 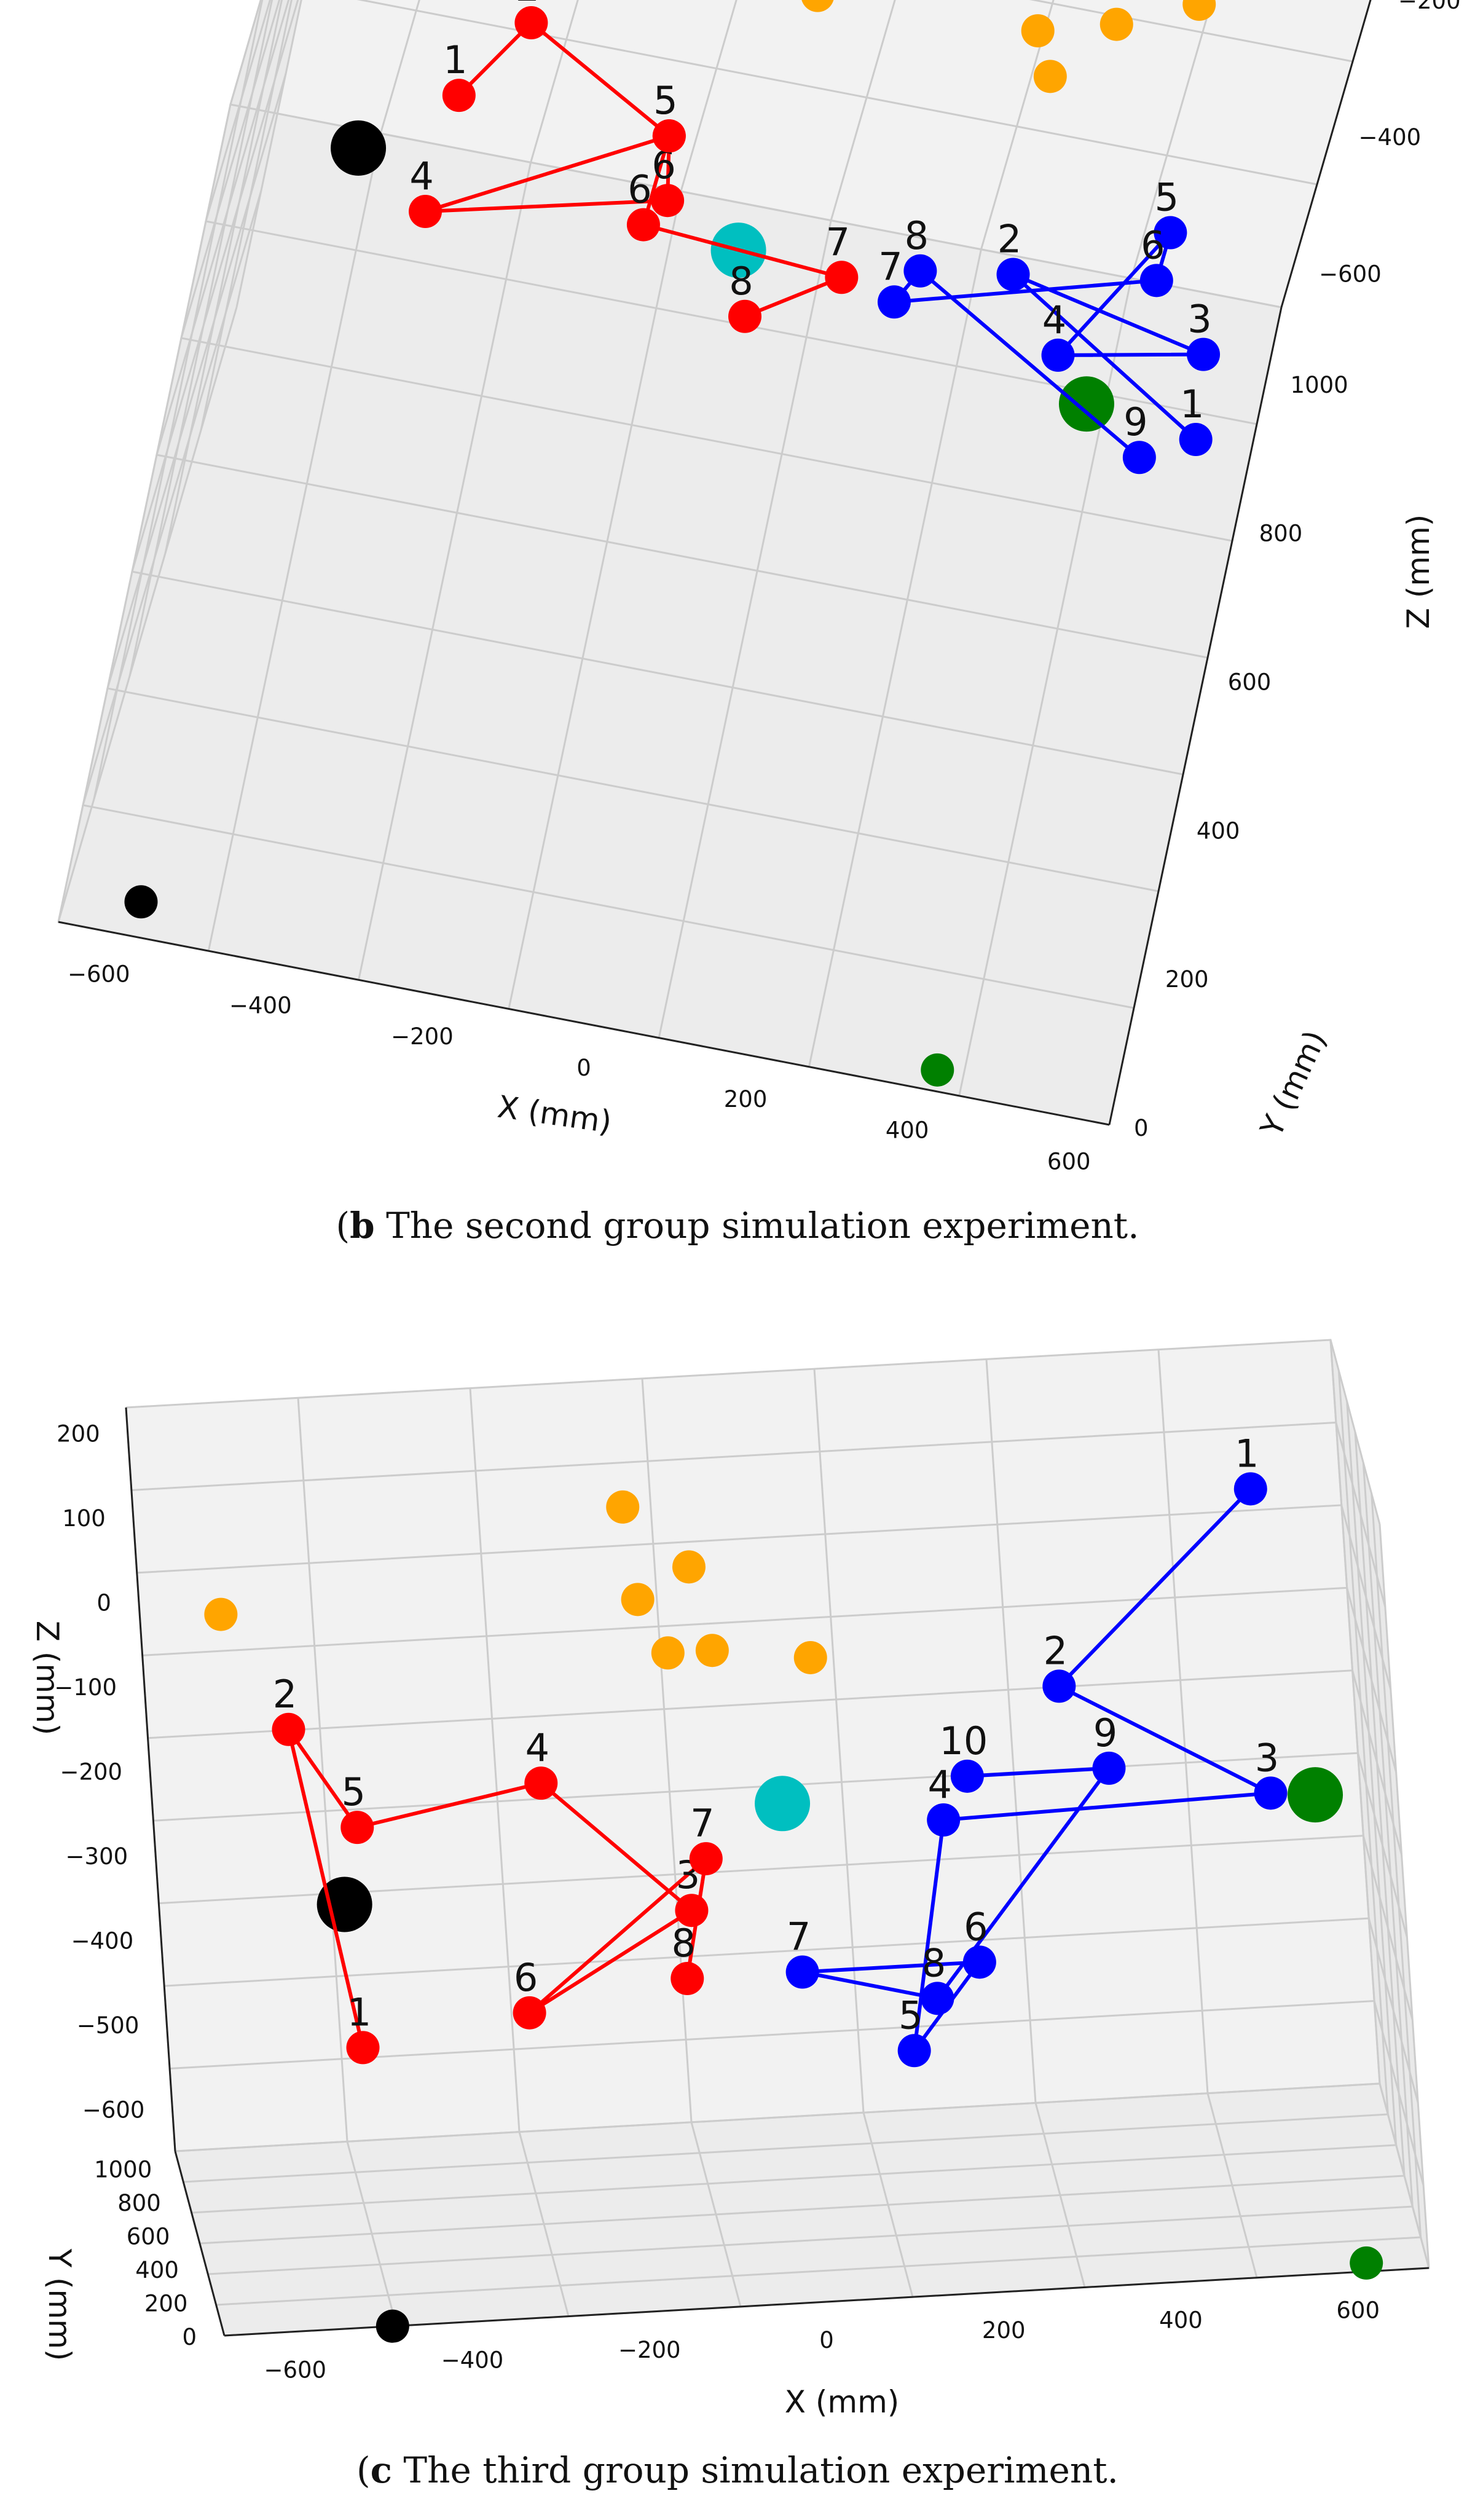 I want to click on undefined-x-tick-label: −600, so click(x=99, y=974).